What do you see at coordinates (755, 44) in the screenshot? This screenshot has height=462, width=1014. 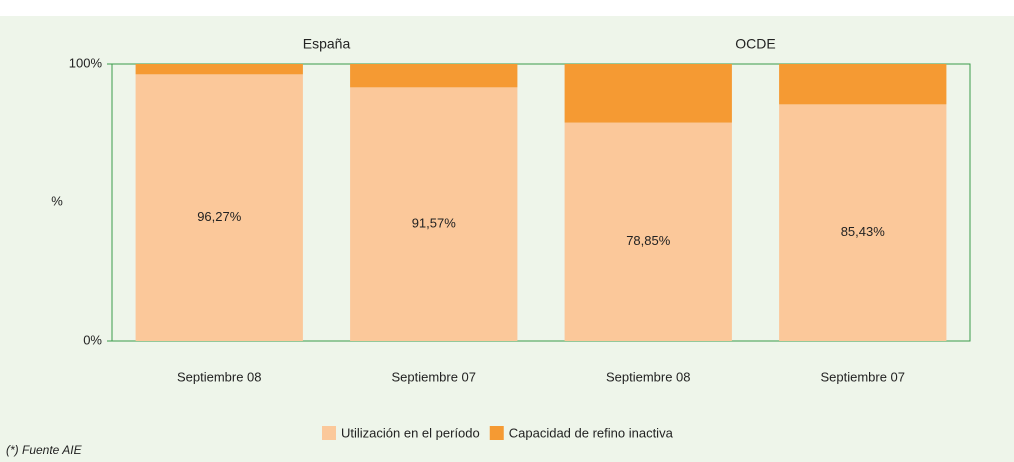 I see `group-label: OCDE` at bounding box center [755, 44].